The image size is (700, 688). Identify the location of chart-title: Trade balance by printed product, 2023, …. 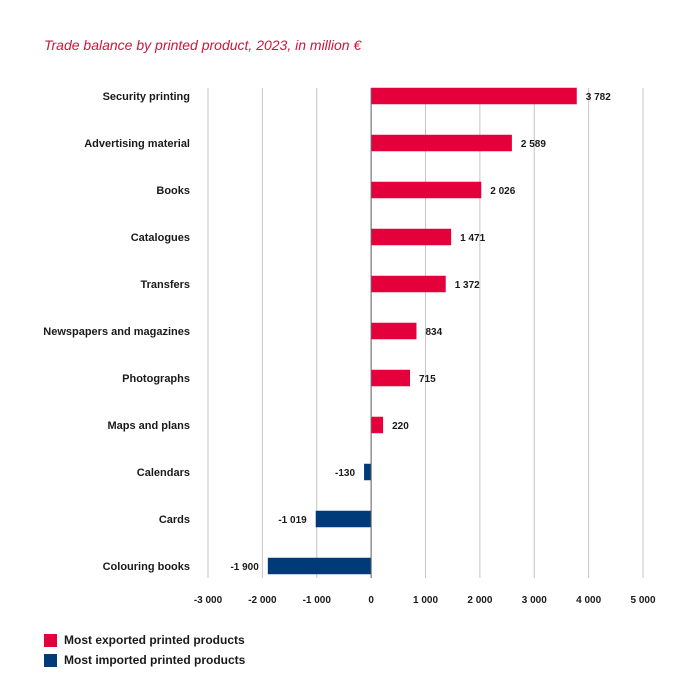
(203, 45).